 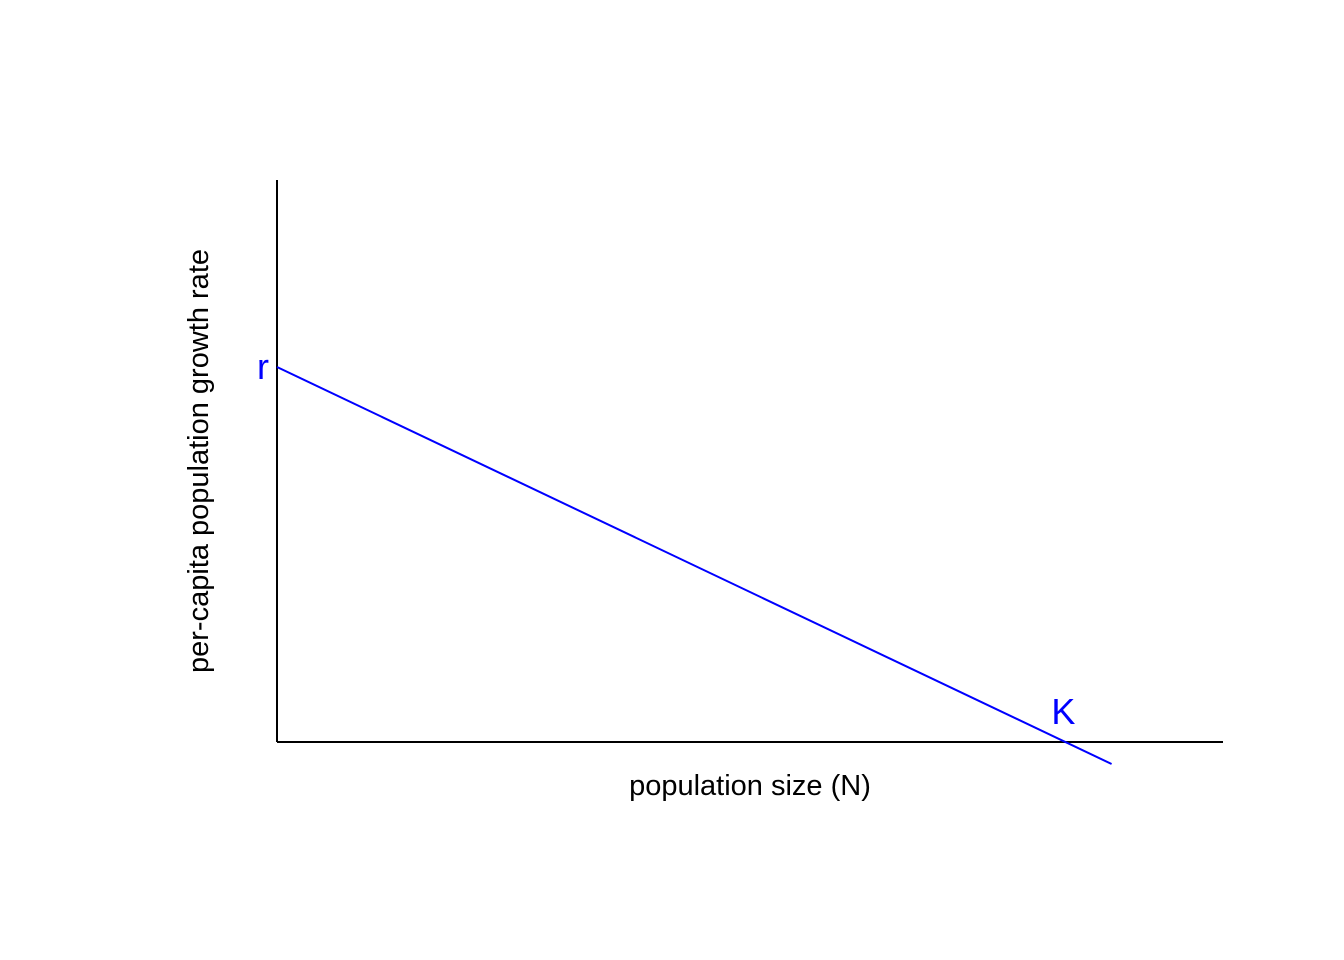 What do you see at coordinates (199, 461) in the screenshot?
I see `y-axis-title: per-capita population growth rate` at bounding box center [199, 461].